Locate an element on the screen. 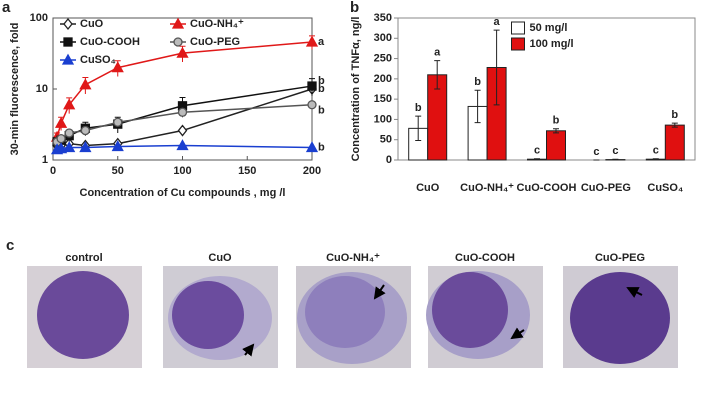 This screenshot has width=708, height=406. x-tick-label: CuO-PEG is located at coordinates (606, 188).